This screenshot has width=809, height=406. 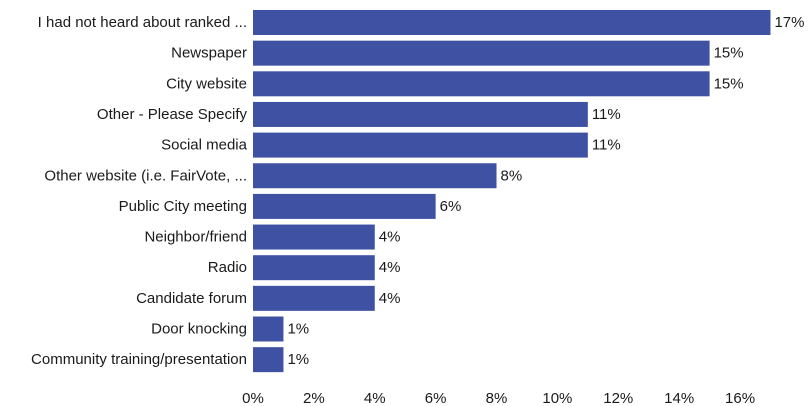 I want to click on category-label: Candidate forum, so click(x=191, y=298).